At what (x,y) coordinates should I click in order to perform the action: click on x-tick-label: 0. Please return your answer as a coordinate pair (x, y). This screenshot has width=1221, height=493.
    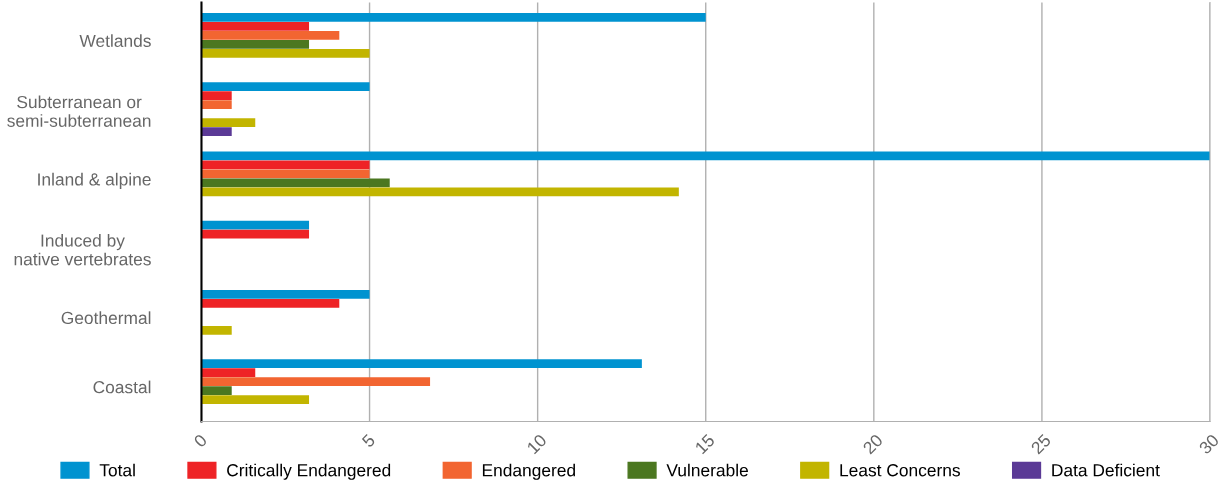
    Looking at the image, I should click on (200, 440).